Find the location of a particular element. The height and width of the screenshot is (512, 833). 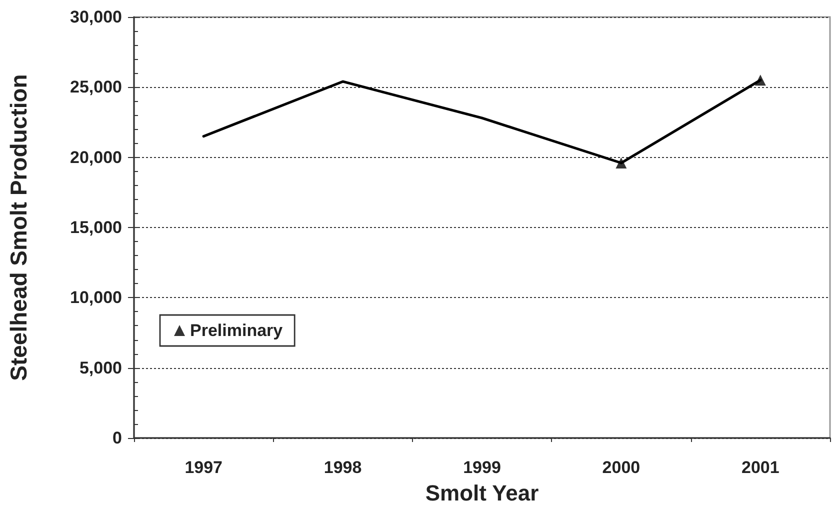

y-tick-label: 5,000 is located at coordinates (100, 368).